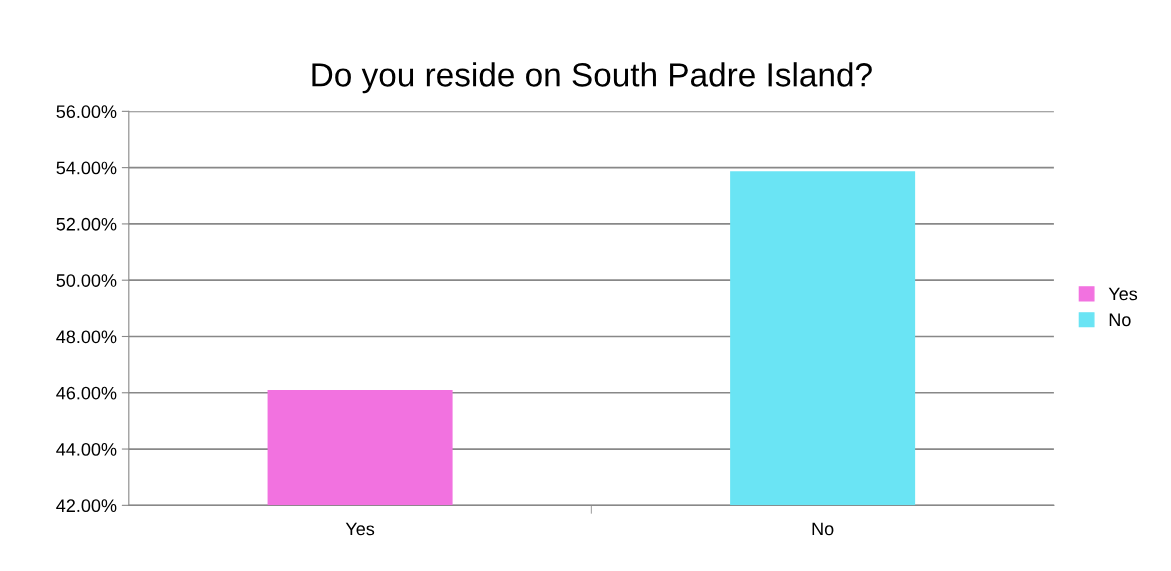 The image size is (1171, 571). Describe the element at coordinates (86, 280) in the screenshot. I see `y-tick-label: 50.00%` at that location.